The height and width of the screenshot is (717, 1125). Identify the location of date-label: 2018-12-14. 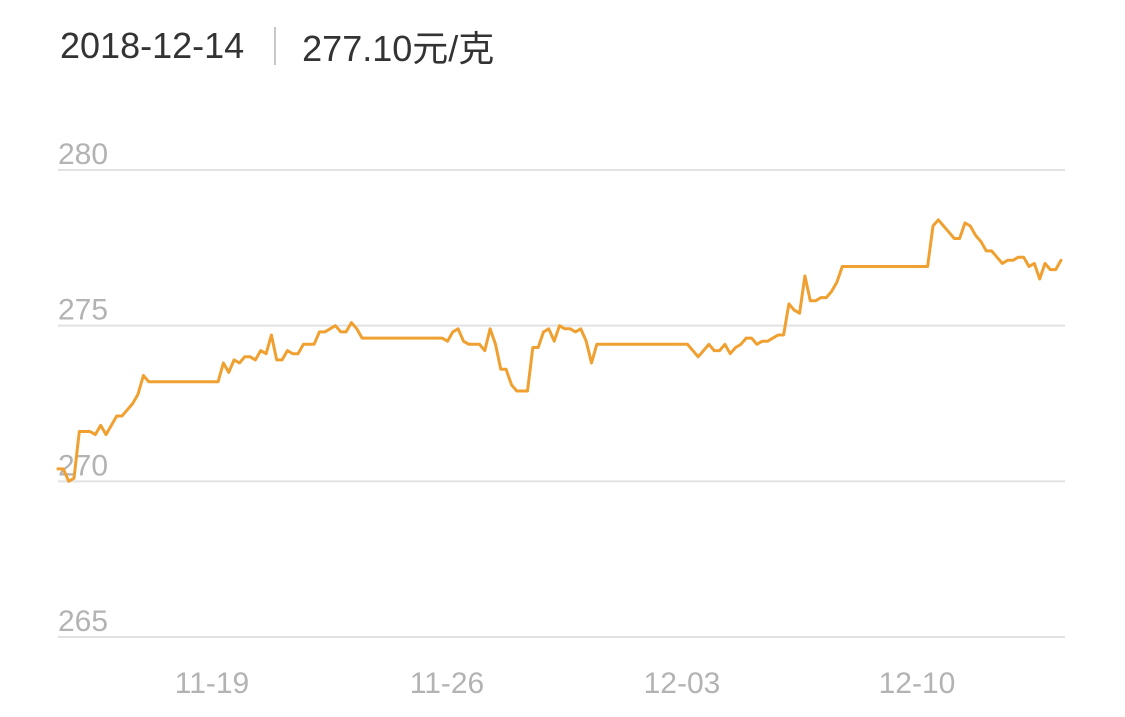
(152, 45).